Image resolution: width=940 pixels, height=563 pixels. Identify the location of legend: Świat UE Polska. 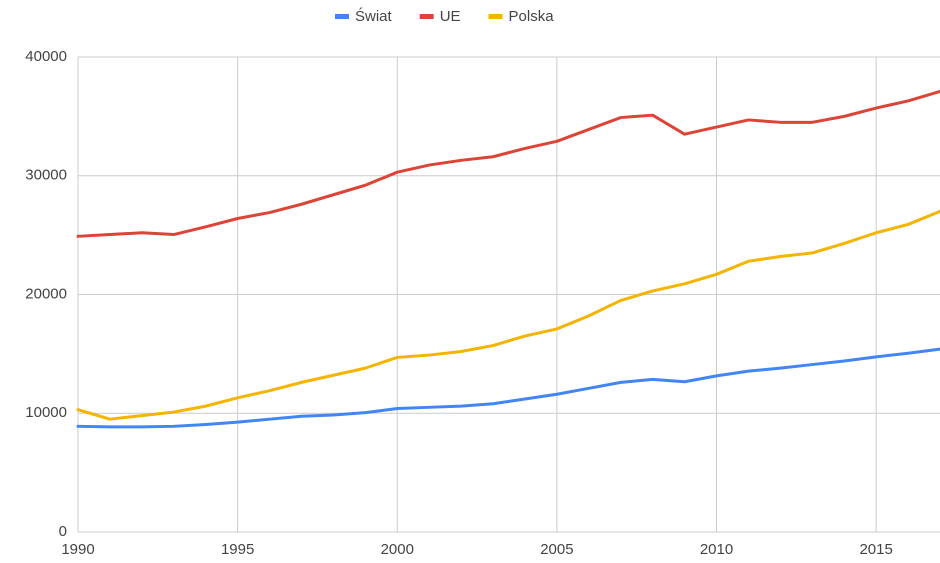
(444, 16).